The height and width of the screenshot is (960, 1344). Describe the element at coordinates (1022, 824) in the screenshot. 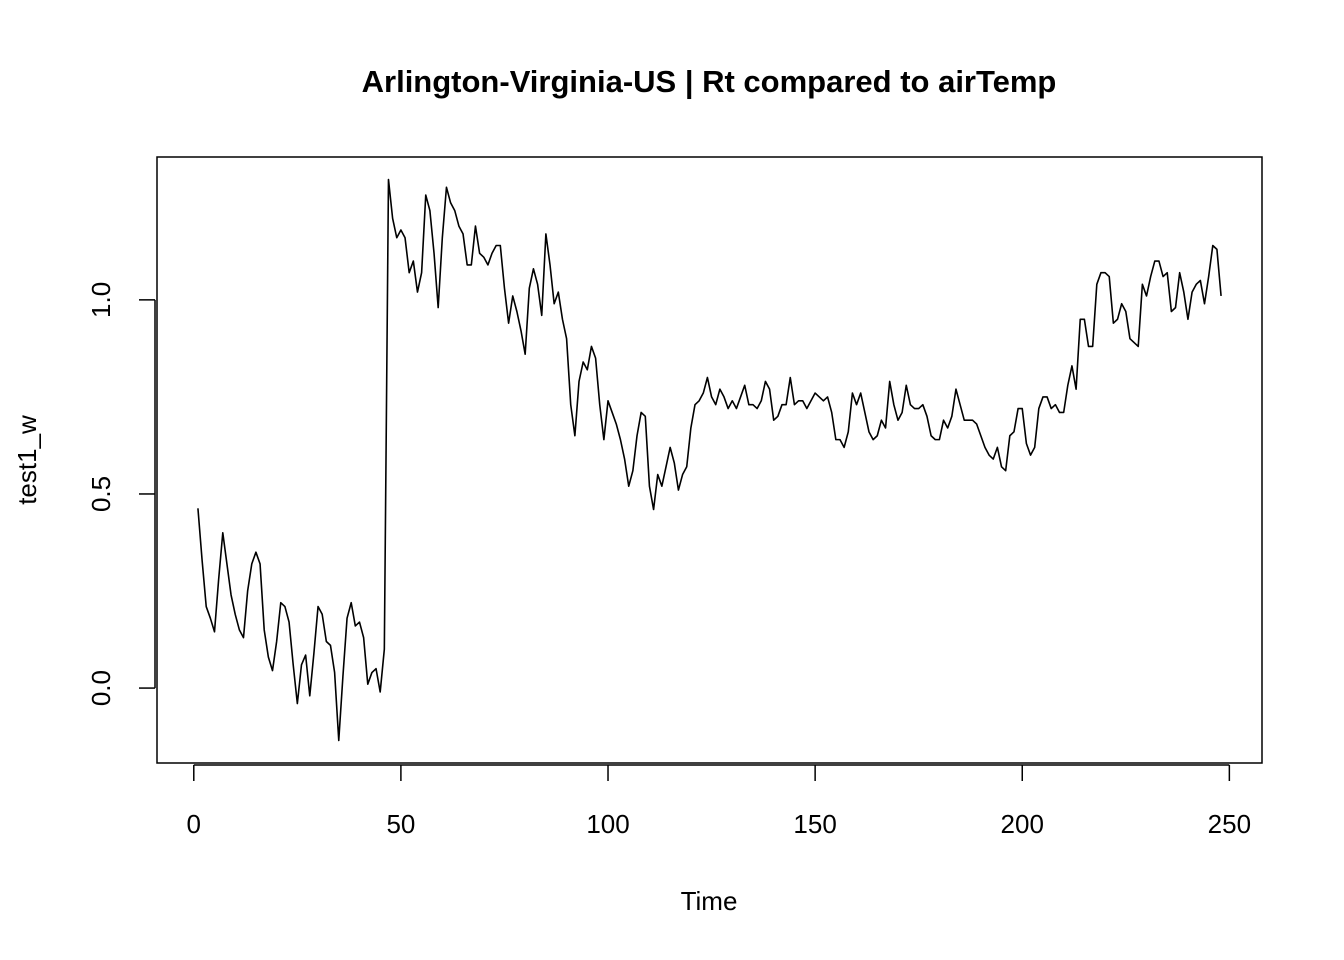

I see `x-tick-label: 200` at that location.